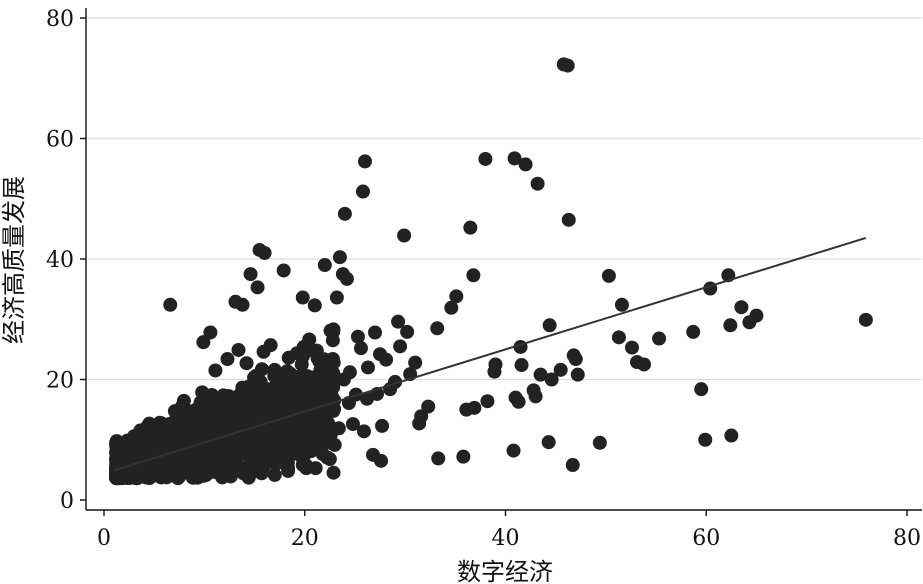  I want to click on y-tick-label-3: 60, so click(60, 140).